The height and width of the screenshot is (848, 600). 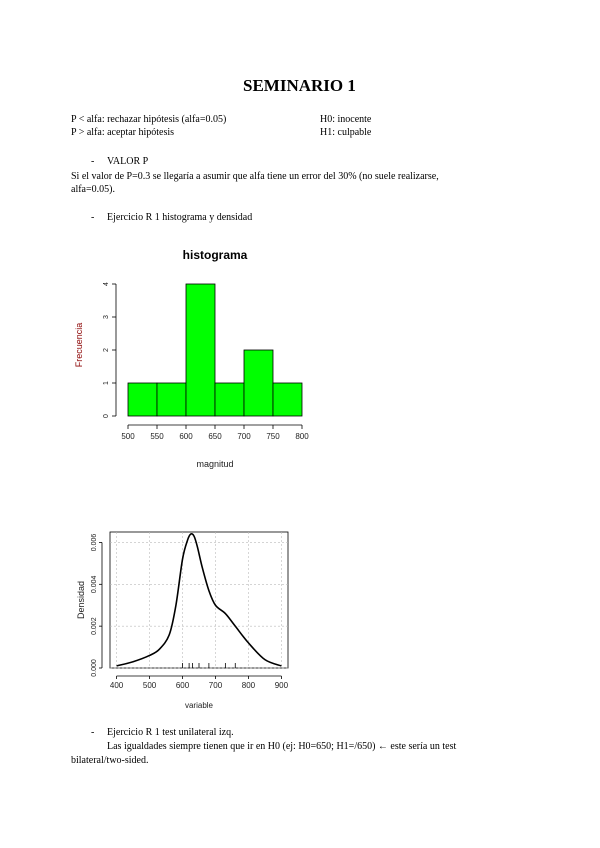 What do you see at coordinates (299, 85) in the screenshot?
I see `page-title: SEMINARIO 1` at bounding box center [299, 85].